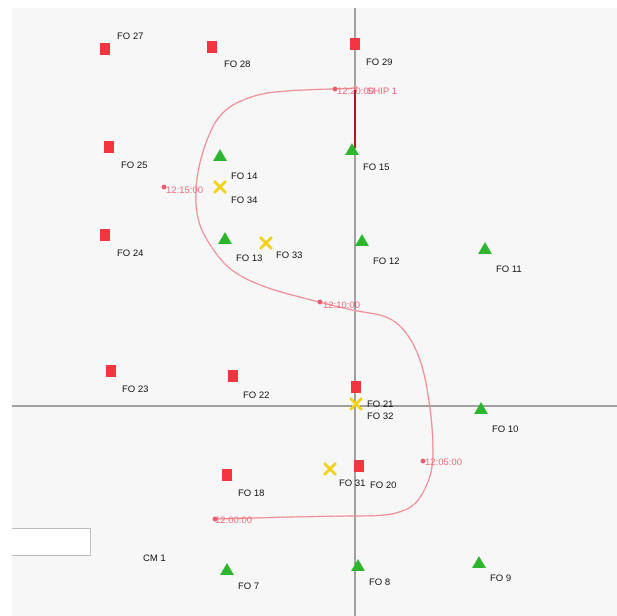 This screenshot has width=617, height=616. Describe the element at coordinates (341, 305) in the screenshot. I see `time-label: 12:10:00` at that location.